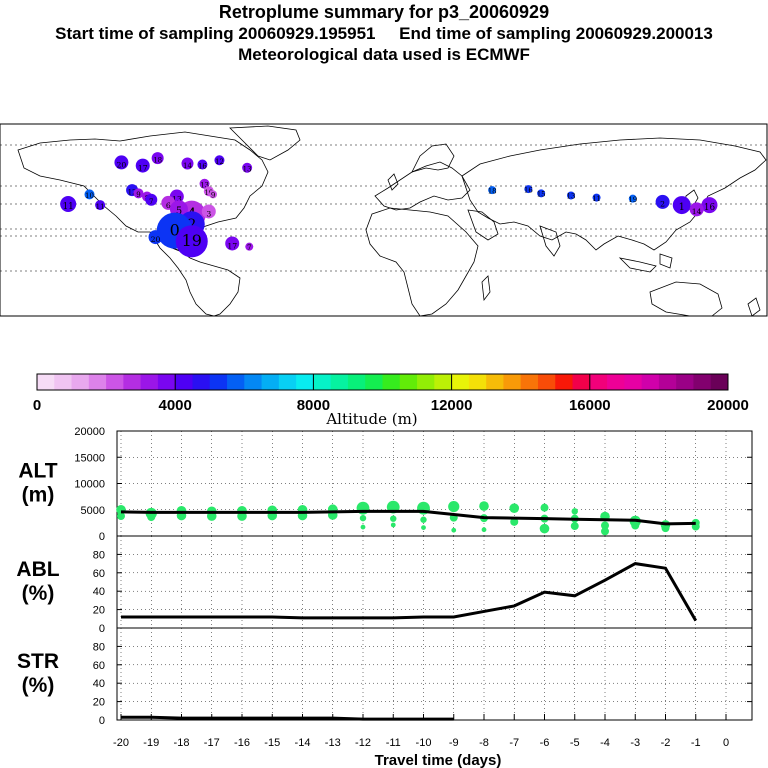 This screenshot has height=768, width=768. I want to click on panel-ylabel-unit: (%), so click(38, 593).